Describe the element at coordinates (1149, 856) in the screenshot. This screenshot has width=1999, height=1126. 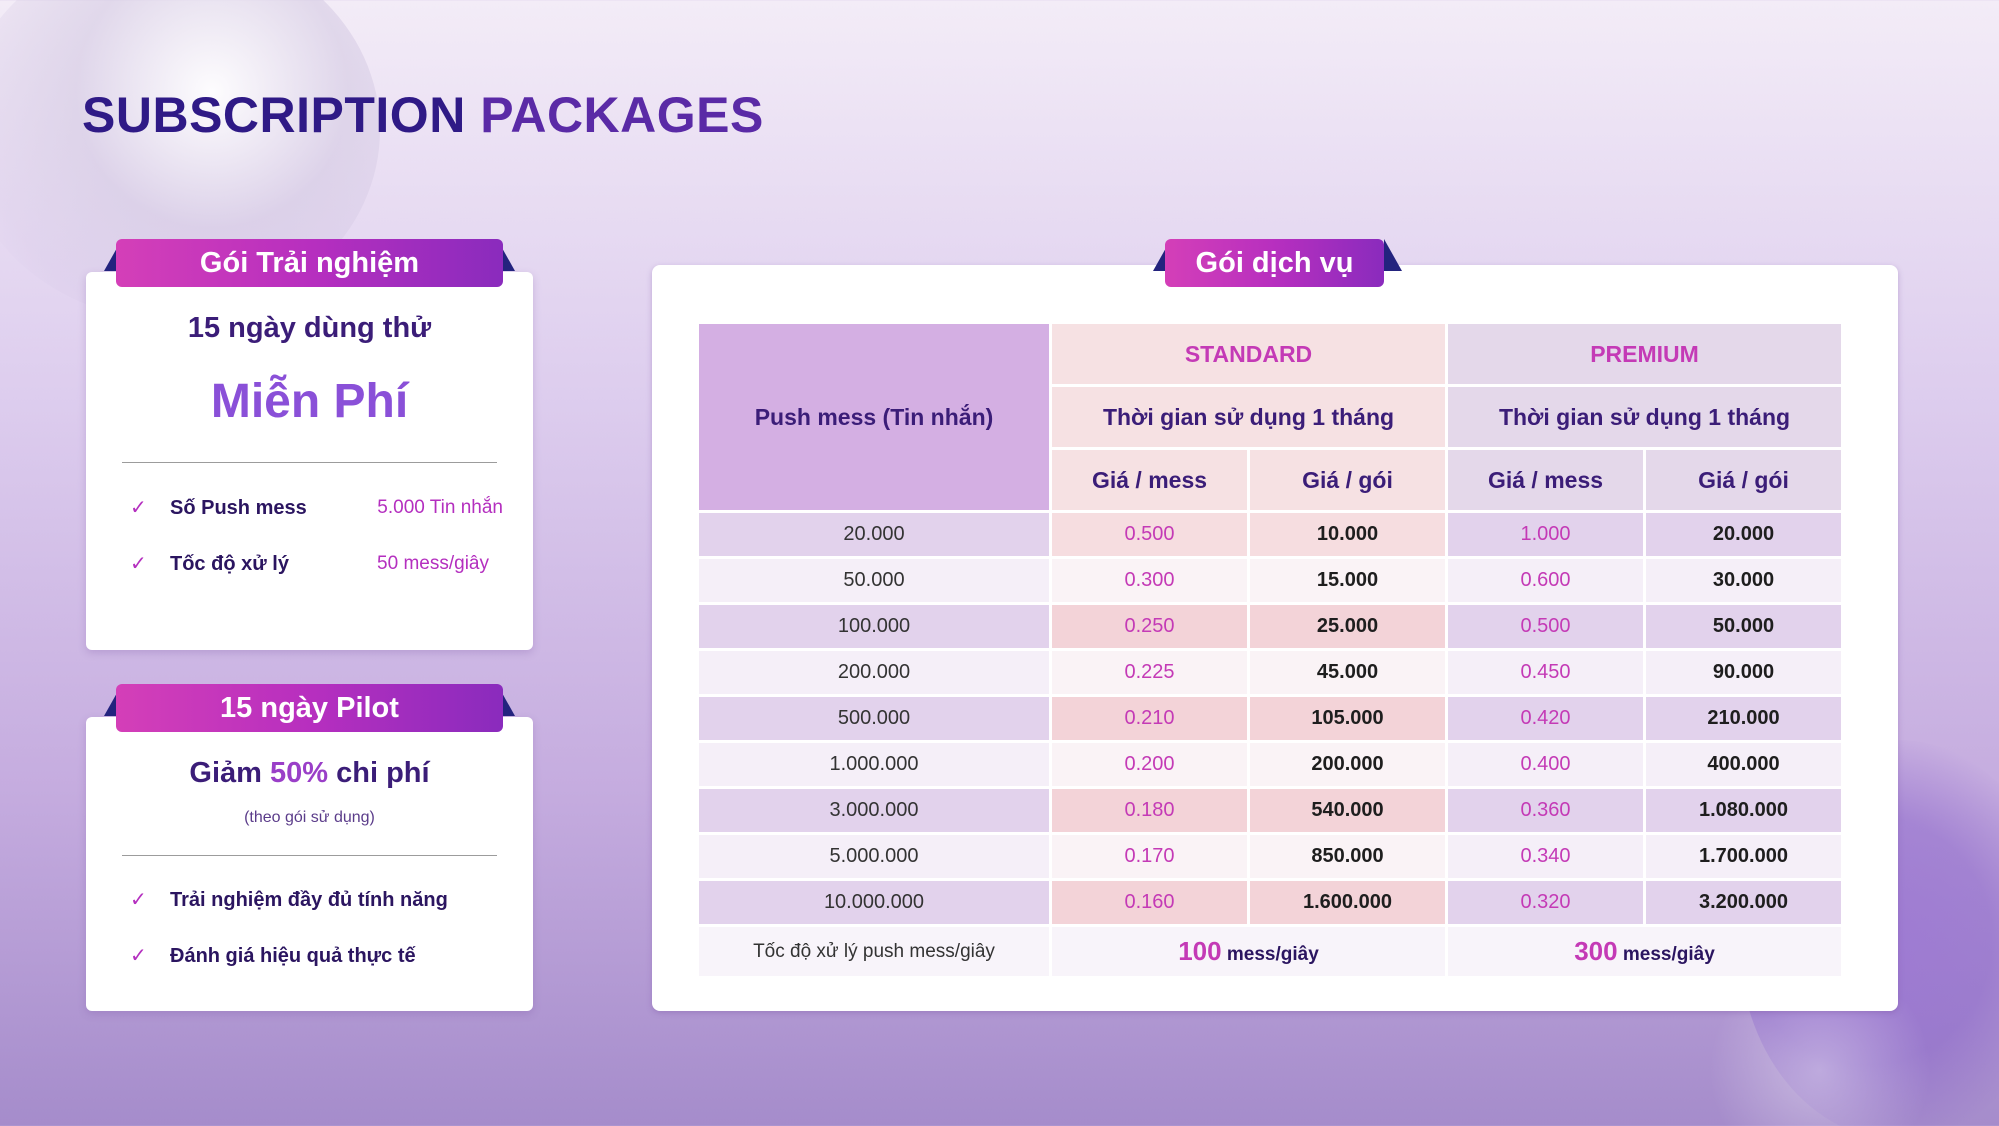
I see `standard-price-mess-cell: 0.170` at that location.